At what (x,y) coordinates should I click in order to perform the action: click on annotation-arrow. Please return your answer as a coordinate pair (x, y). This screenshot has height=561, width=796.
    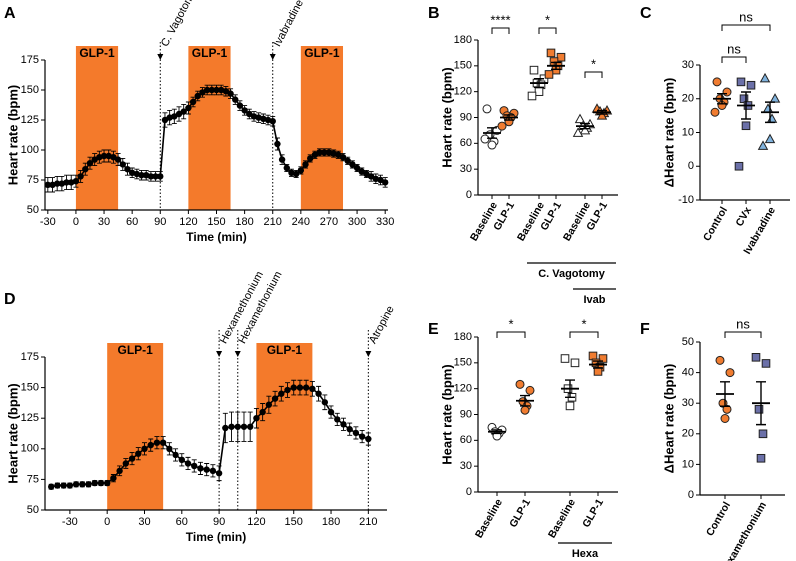
    Looking at the image, I should click on (368, 354).